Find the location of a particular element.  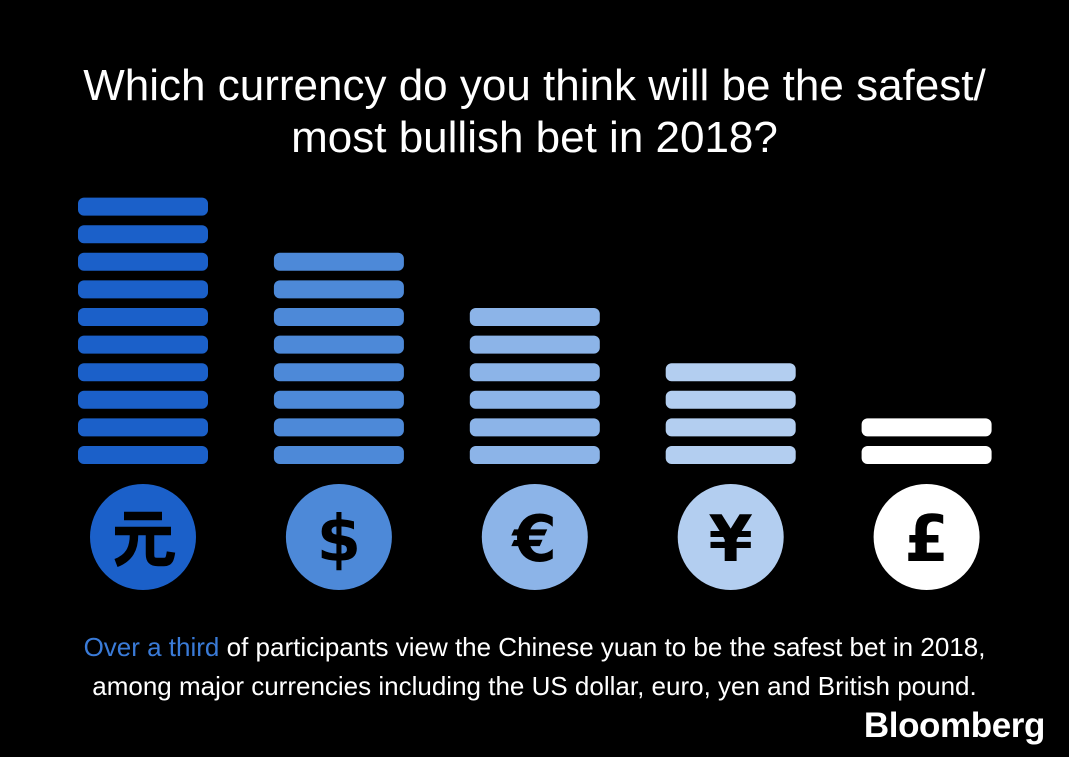

yen-symbol: ¥ is located at coordinates (730, 540).